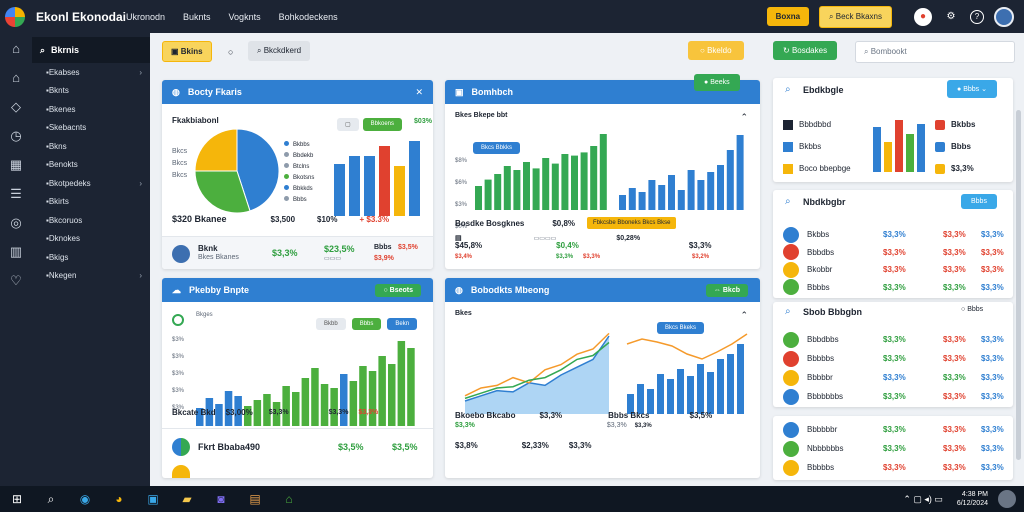  I want to click on toolbar-yellow-button: ▣ Bkins, so click(187, 51).